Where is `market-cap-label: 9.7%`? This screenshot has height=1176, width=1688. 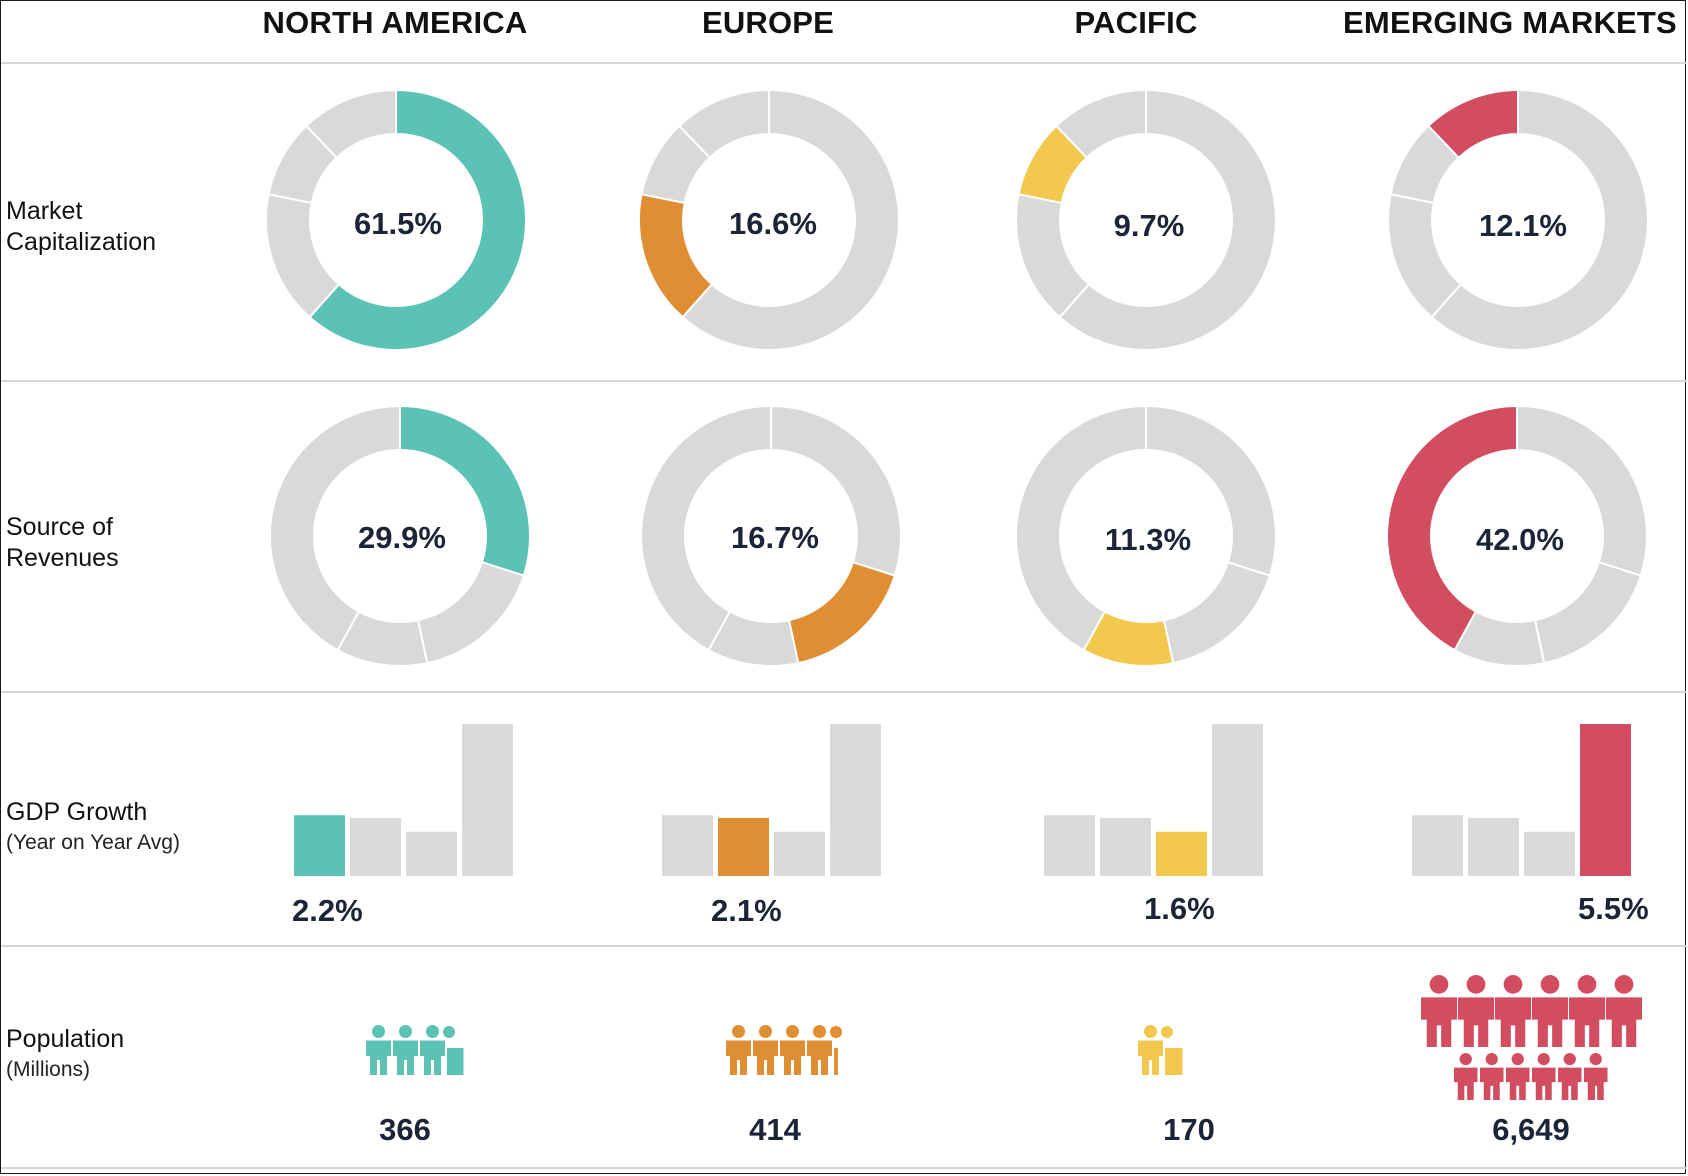
market-cap-label: 9.7% is located at coordinates (1149, 225).